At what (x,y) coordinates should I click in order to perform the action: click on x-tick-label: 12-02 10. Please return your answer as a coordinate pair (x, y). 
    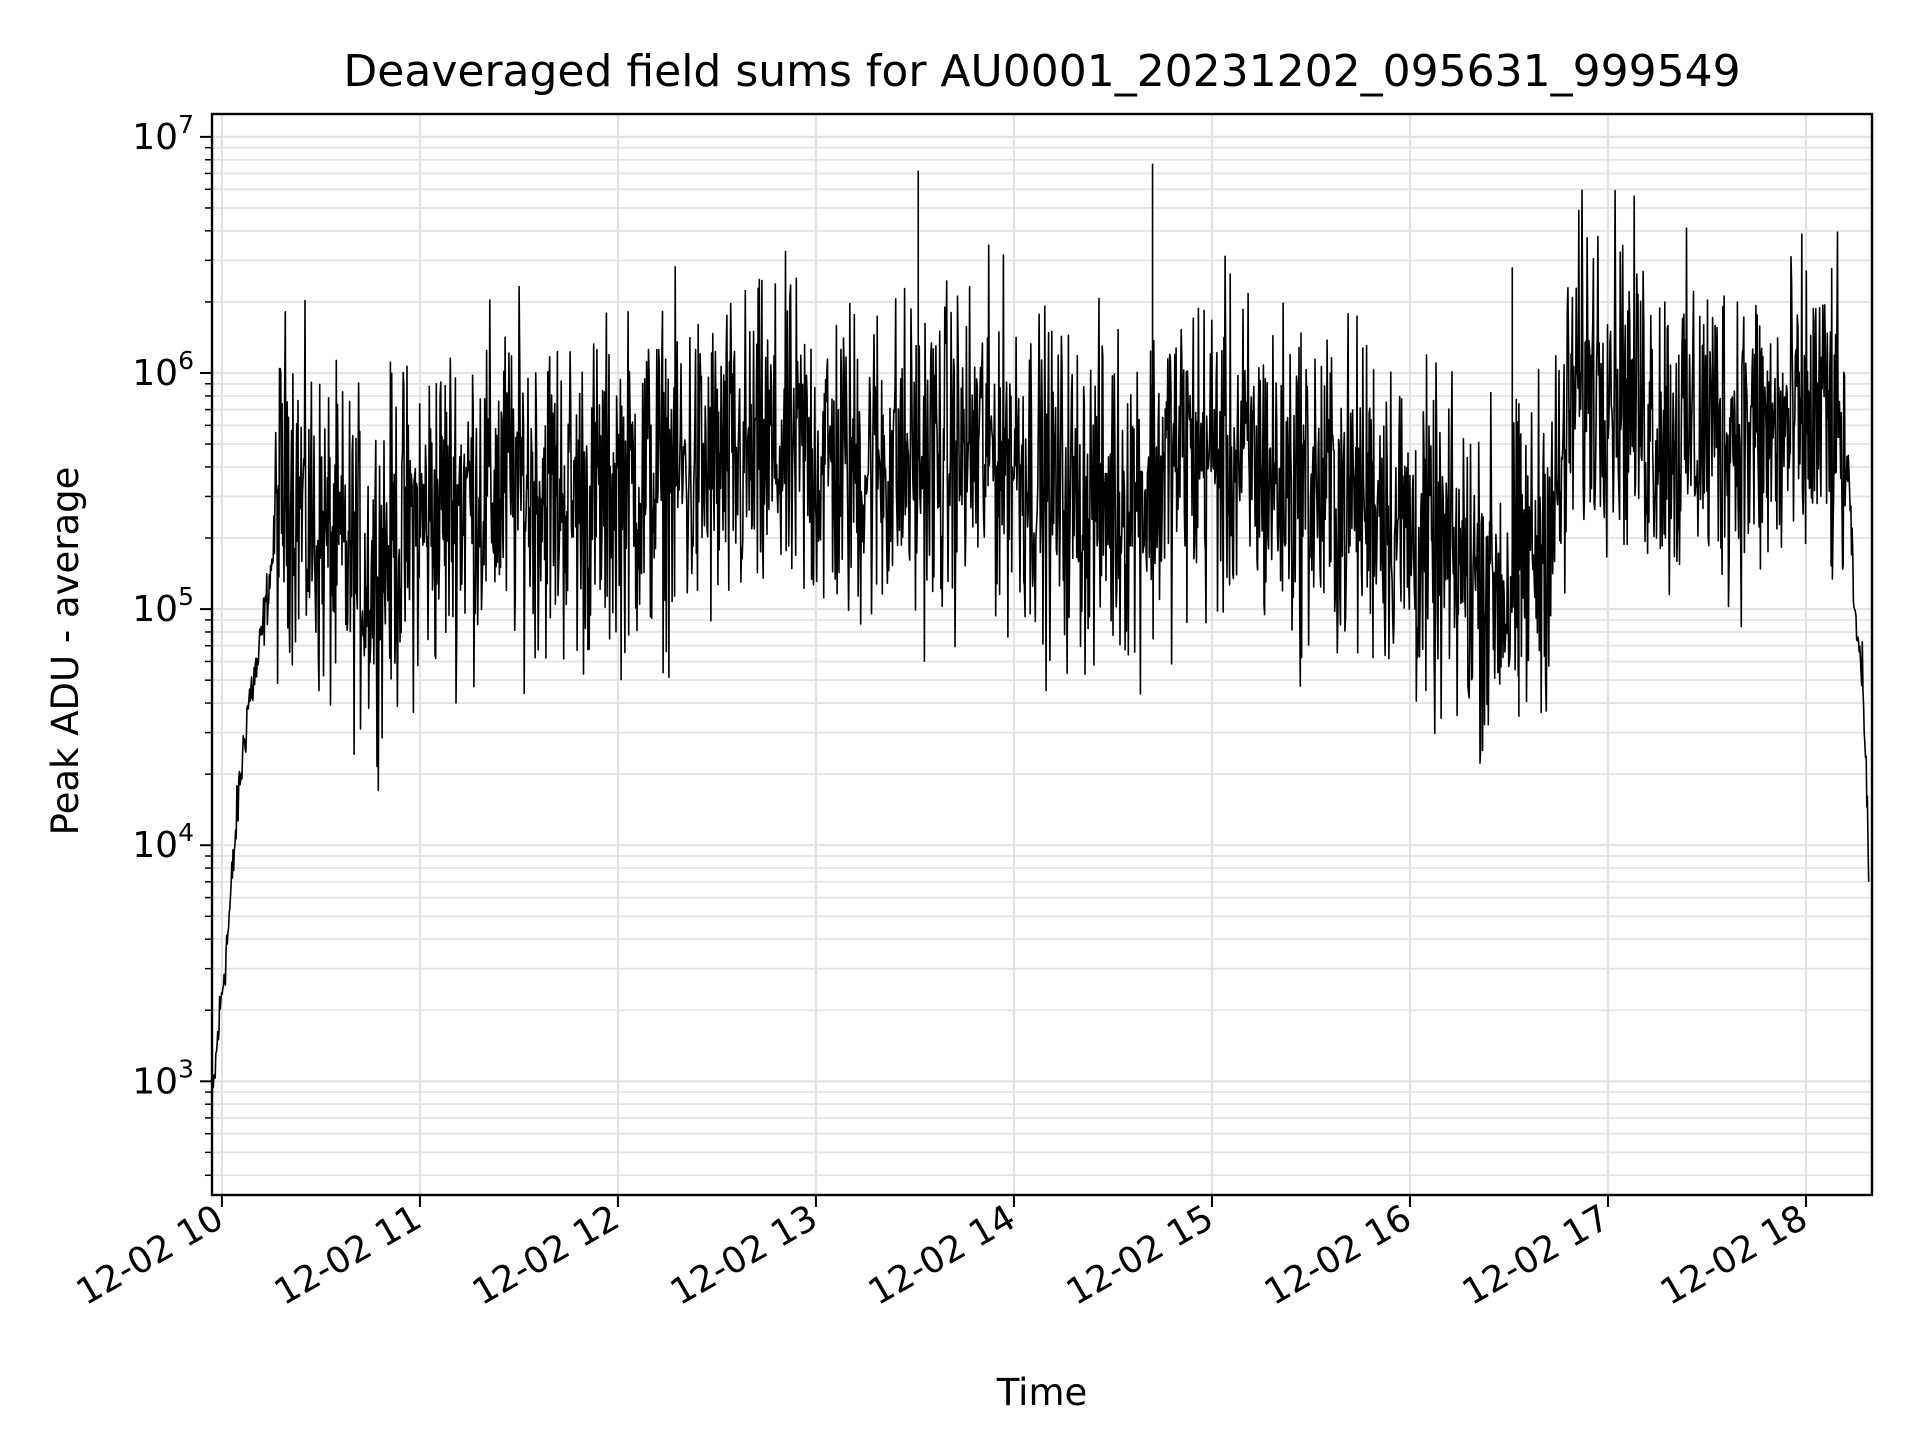
    Looking at the image, I should click on (150, 1255).